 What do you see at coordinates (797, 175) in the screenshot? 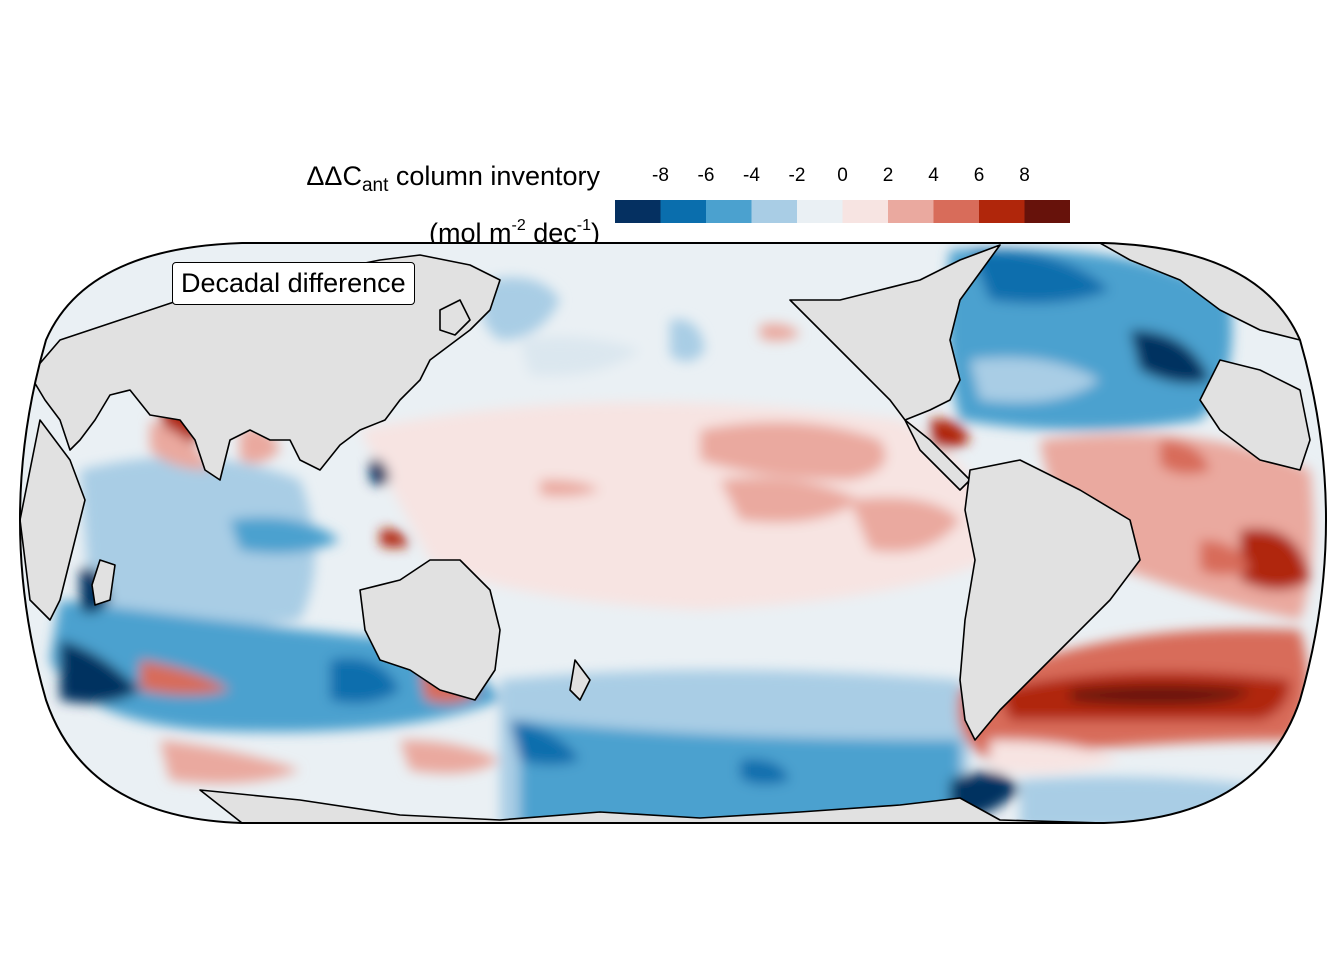
I see `colorbar-tick-label: -2` at bounding box center [797, 175].